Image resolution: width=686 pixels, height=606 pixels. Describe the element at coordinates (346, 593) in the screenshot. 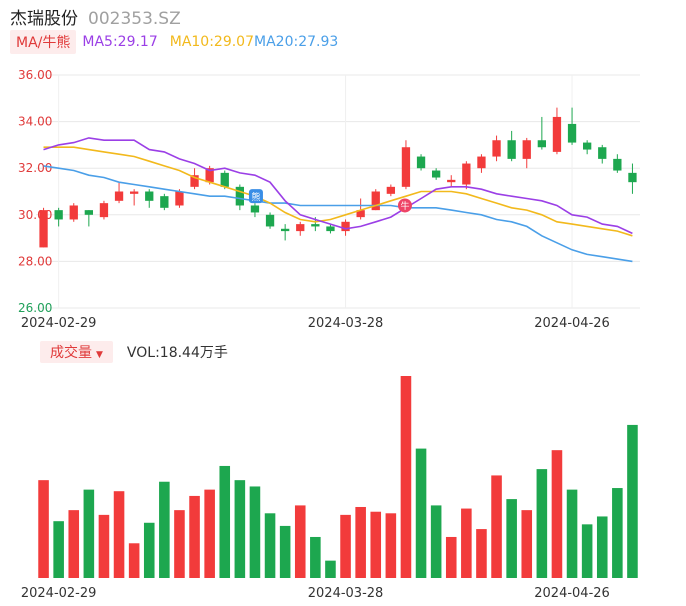

I see `x-axis-label: 2024-03-28` at that location.